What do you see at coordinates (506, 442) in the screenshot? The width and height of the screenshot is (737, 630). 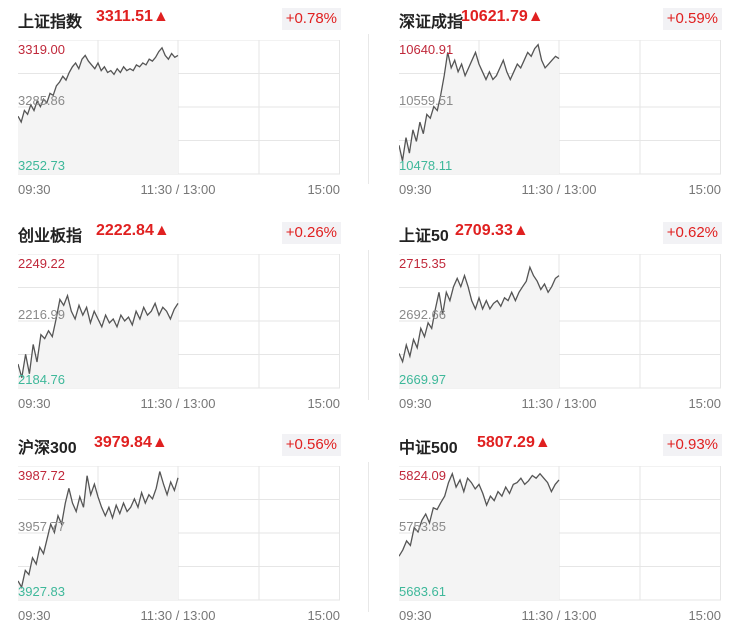 I see `price-value: 5807.29` at bounding box center [506, 442].